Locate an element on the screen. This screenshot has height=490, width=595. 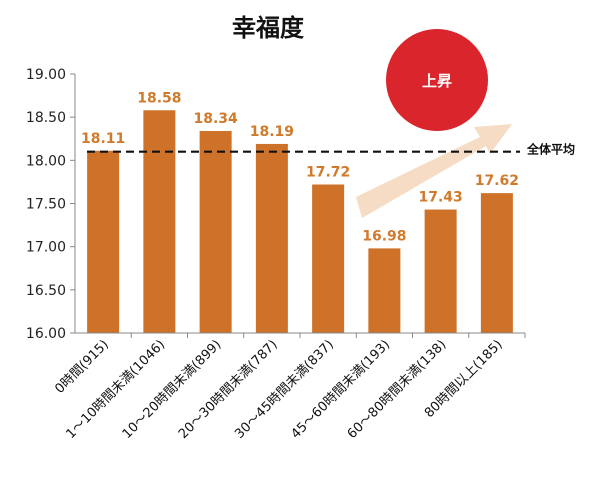
rise-badge-label: 上昇 is located at coordinates (437, 81).